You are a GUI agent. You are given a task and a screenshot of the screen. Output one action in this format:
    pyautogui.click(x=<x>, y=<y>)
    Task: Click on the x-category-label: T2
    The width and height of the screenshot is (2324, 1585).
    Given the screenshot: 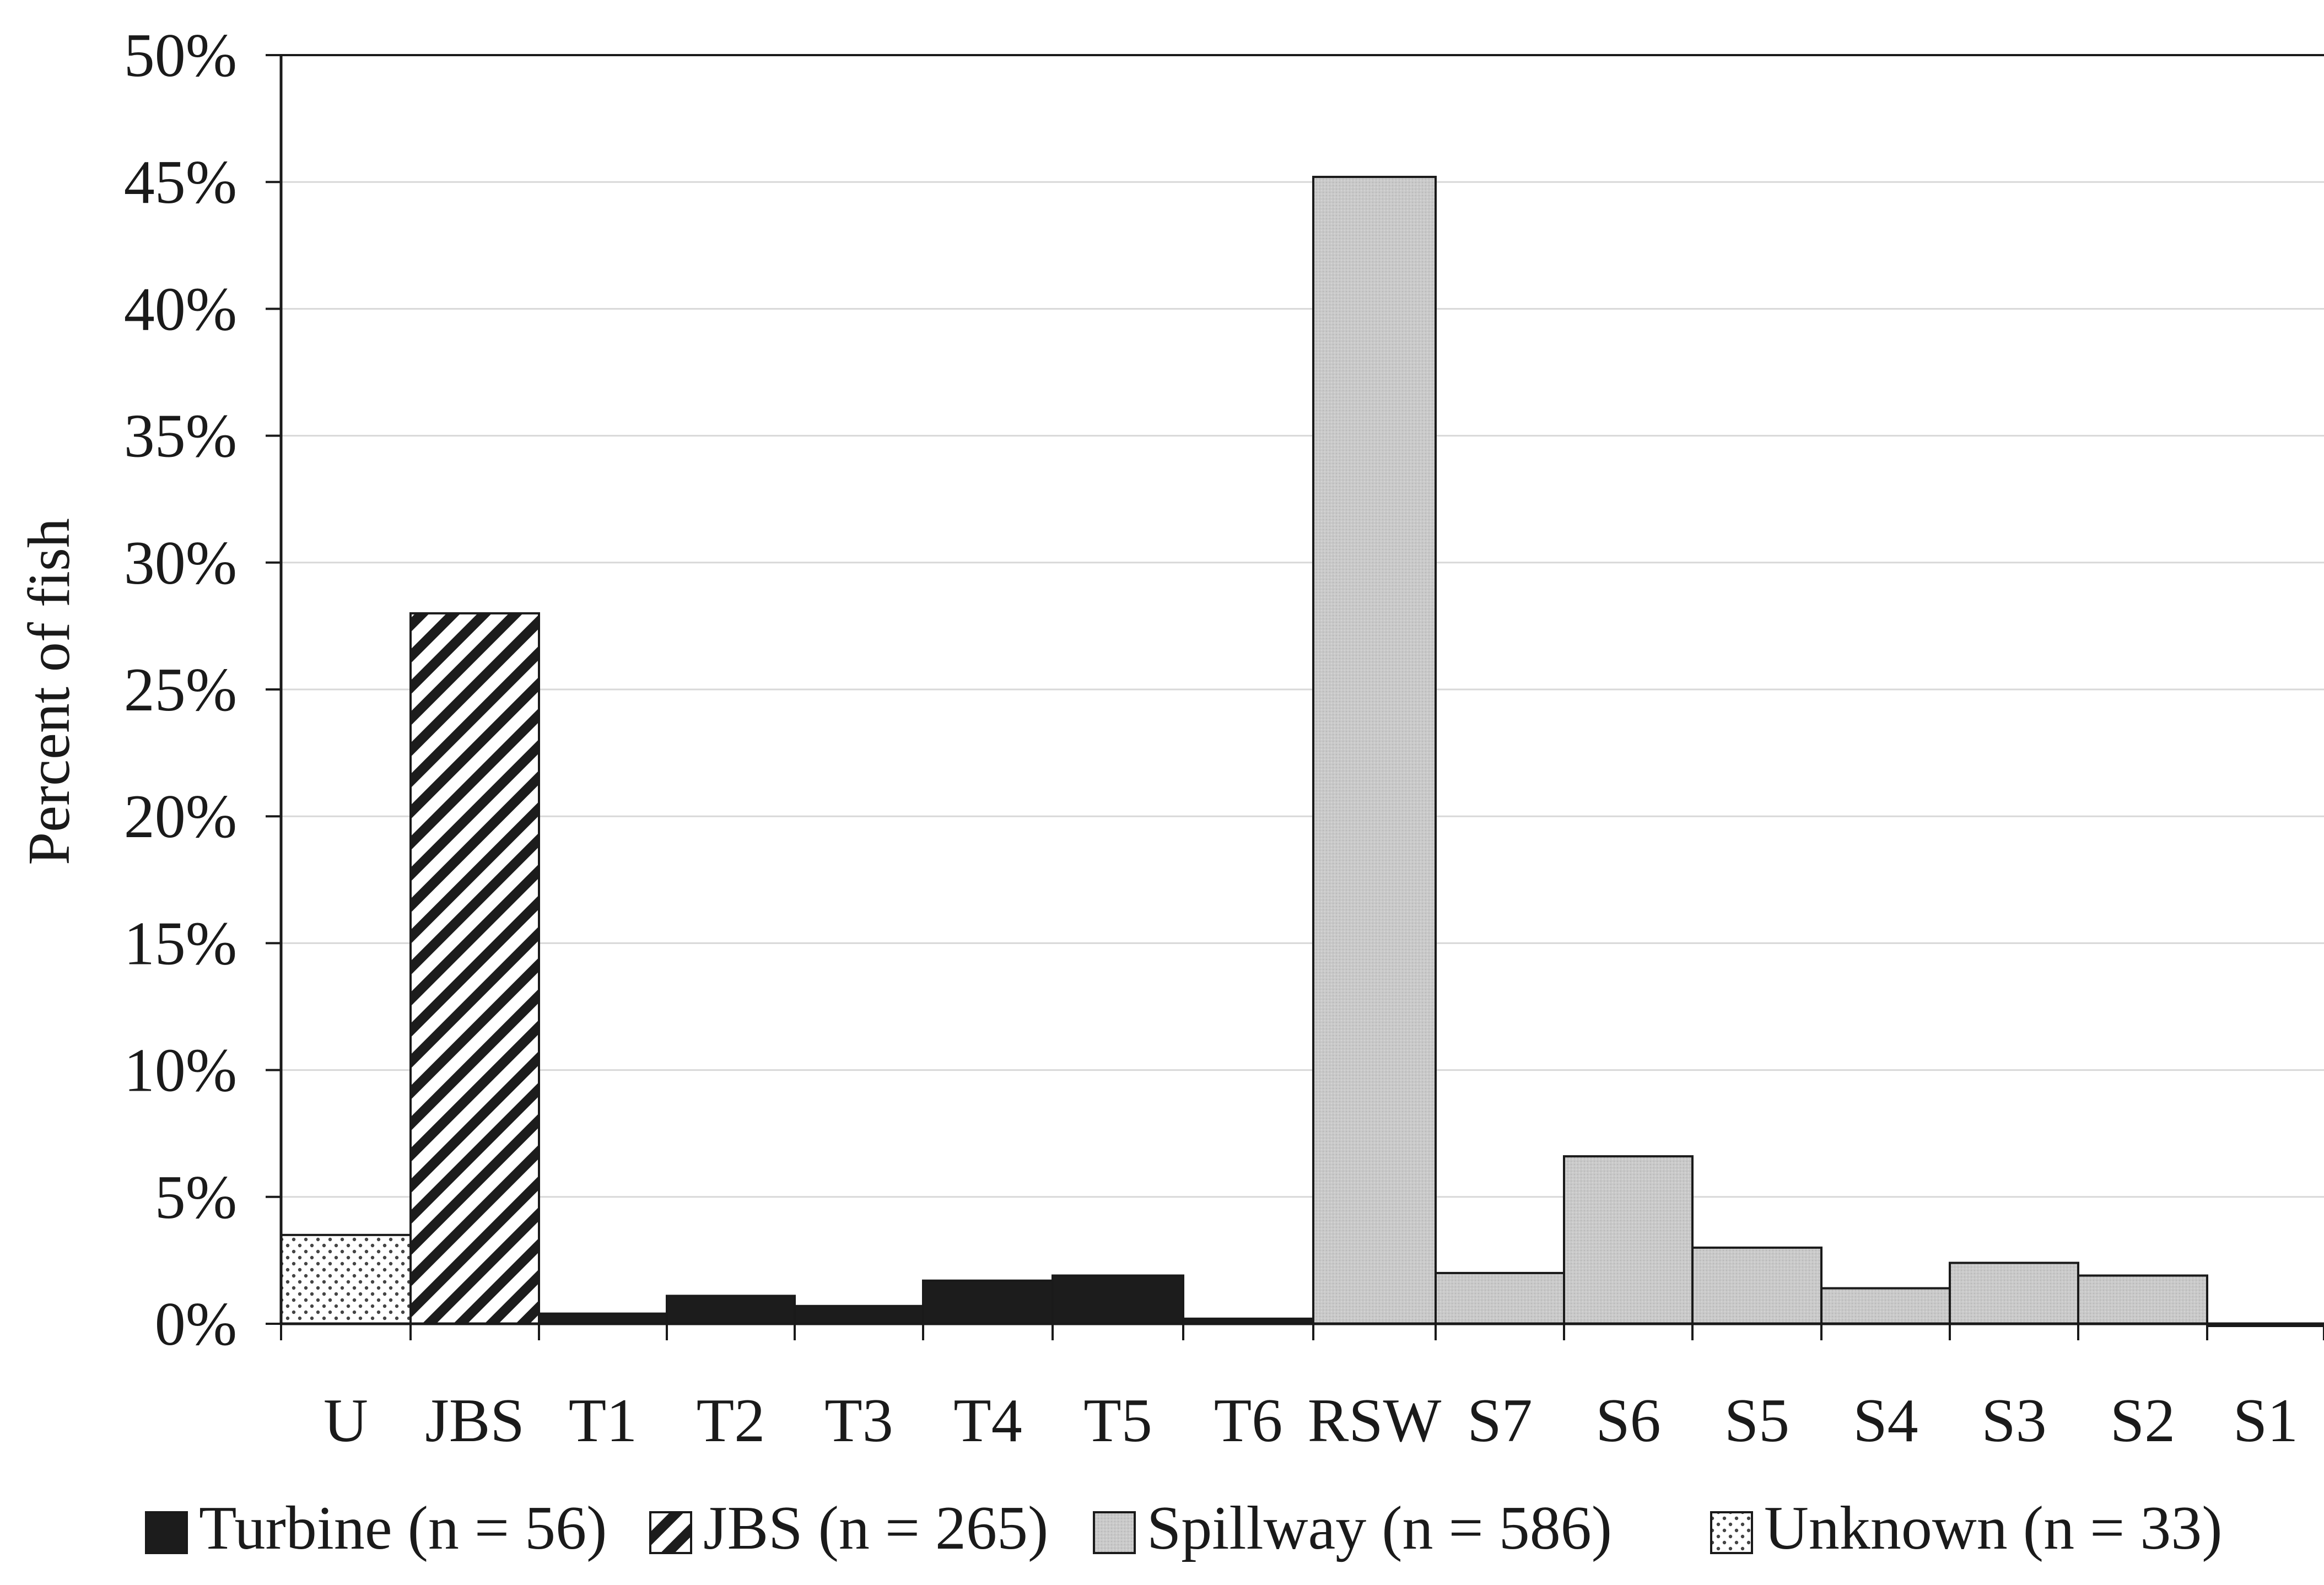 What is the action you would take?
    pyautogui.click(x=731, y=1421)
    